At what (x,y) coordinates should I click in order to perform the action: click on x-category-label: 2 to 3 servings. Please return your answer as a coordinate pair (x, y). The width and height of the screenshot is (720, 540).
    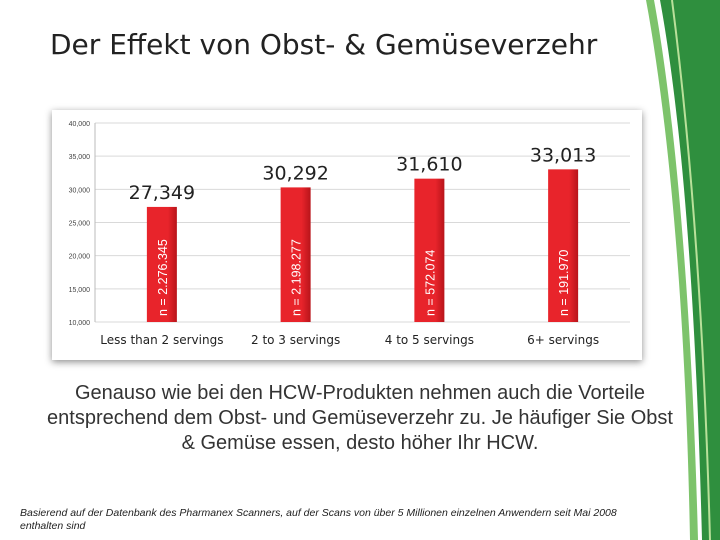
    Looking at the image, I should click on (295, 340).